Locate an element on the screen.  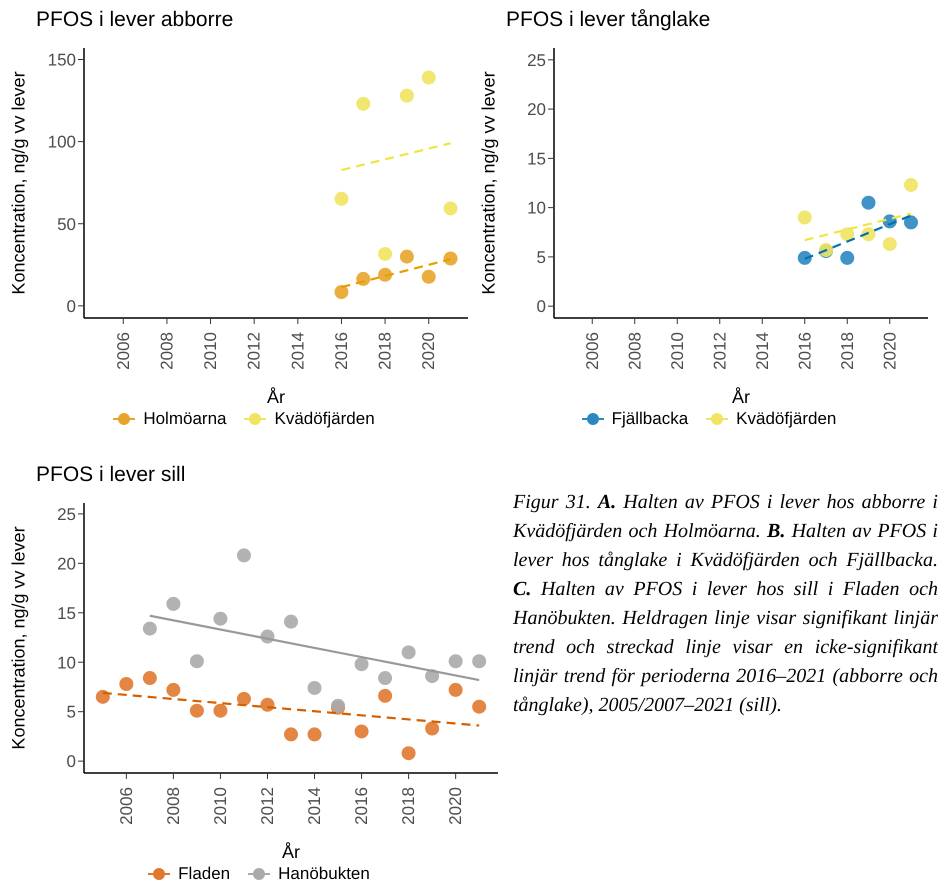
chart-title: PFOS i lever abborre is located at coordinates (134, 20).